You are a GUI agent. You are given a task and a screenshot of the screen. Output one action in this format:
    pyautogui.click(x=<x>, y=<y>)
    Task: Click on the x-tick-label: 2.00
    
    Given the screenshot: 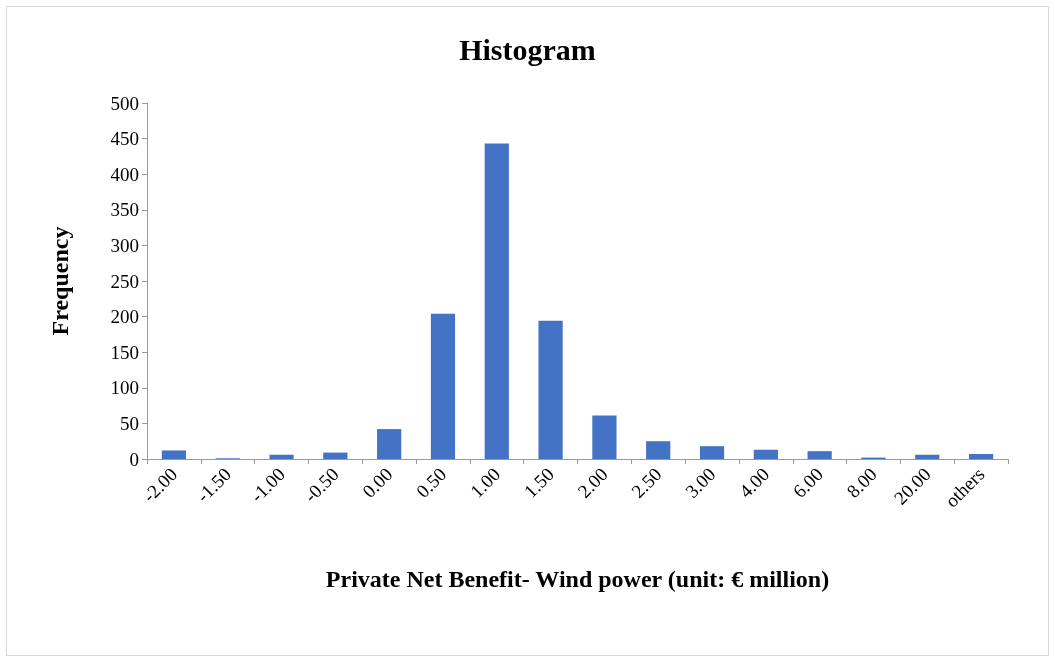 What is the action you would take?
    pyautogui.click(x=592, y=482)
    